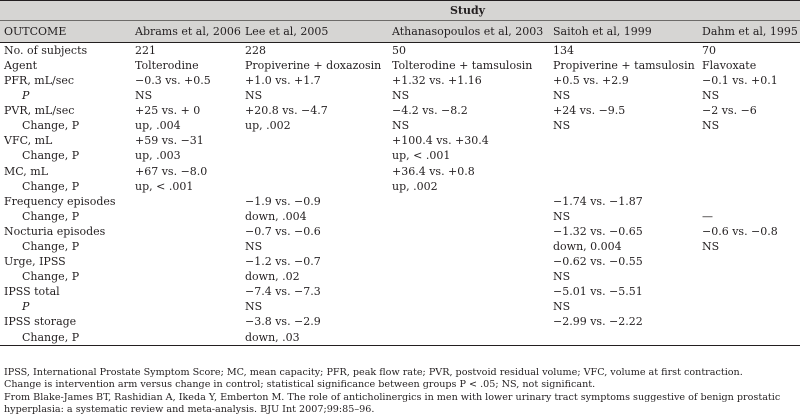  Describe the element at coordinates (169, 141) in the screenshot. I see `table-cell: +59 vs. −31` at that location.